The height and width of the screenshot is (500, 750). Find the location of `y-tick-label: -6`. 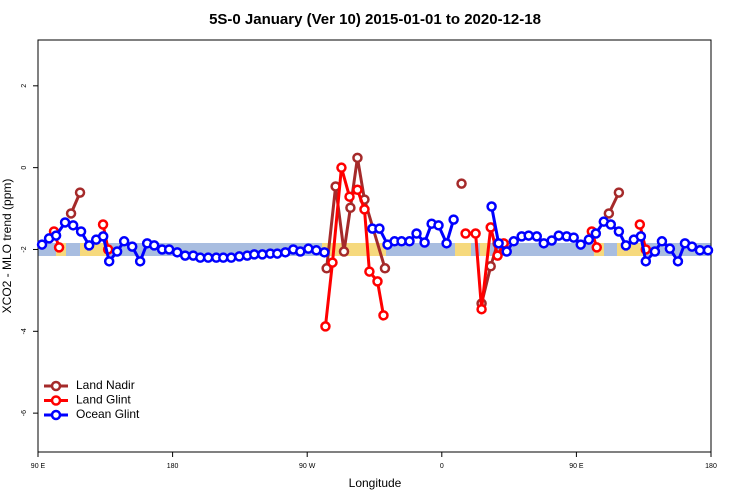

y-tick-label: -6 is located at coordinates (24, 413).